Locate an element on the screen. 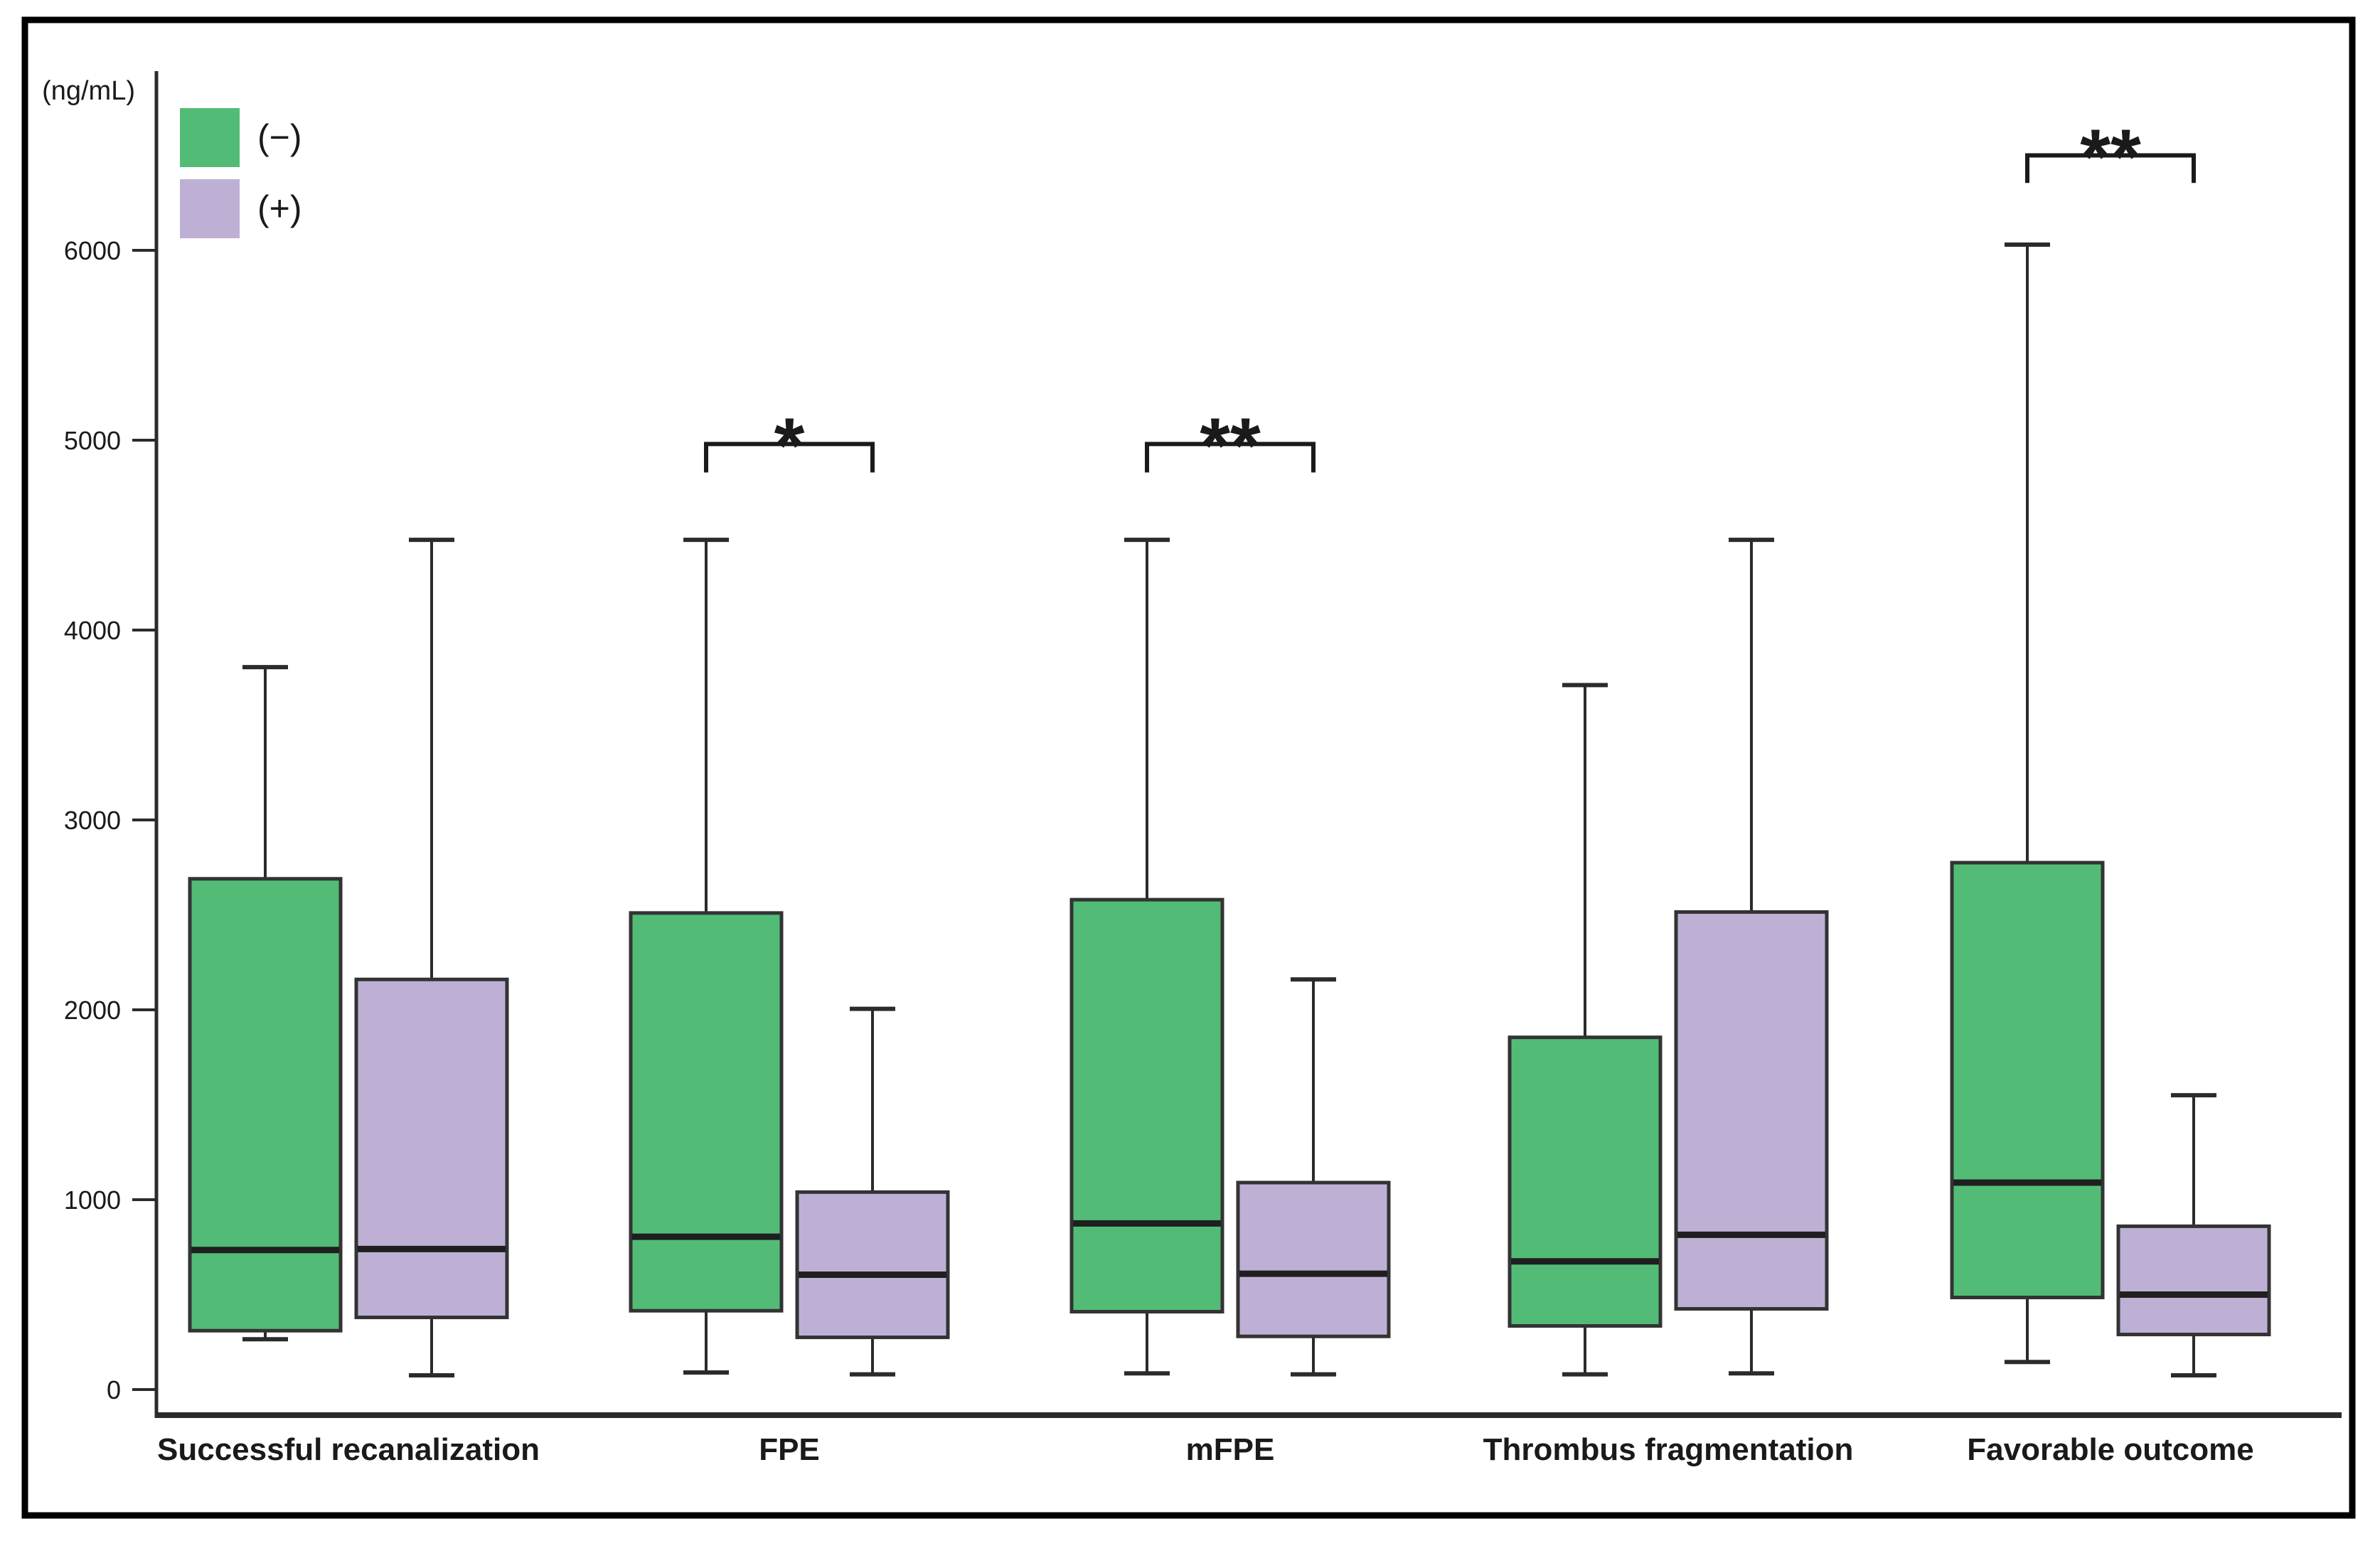 Image resolution: width=2380 pixels, height=1546 pixels. category-label-mfpe: mFPE is located at coordinates (1230, 1450).